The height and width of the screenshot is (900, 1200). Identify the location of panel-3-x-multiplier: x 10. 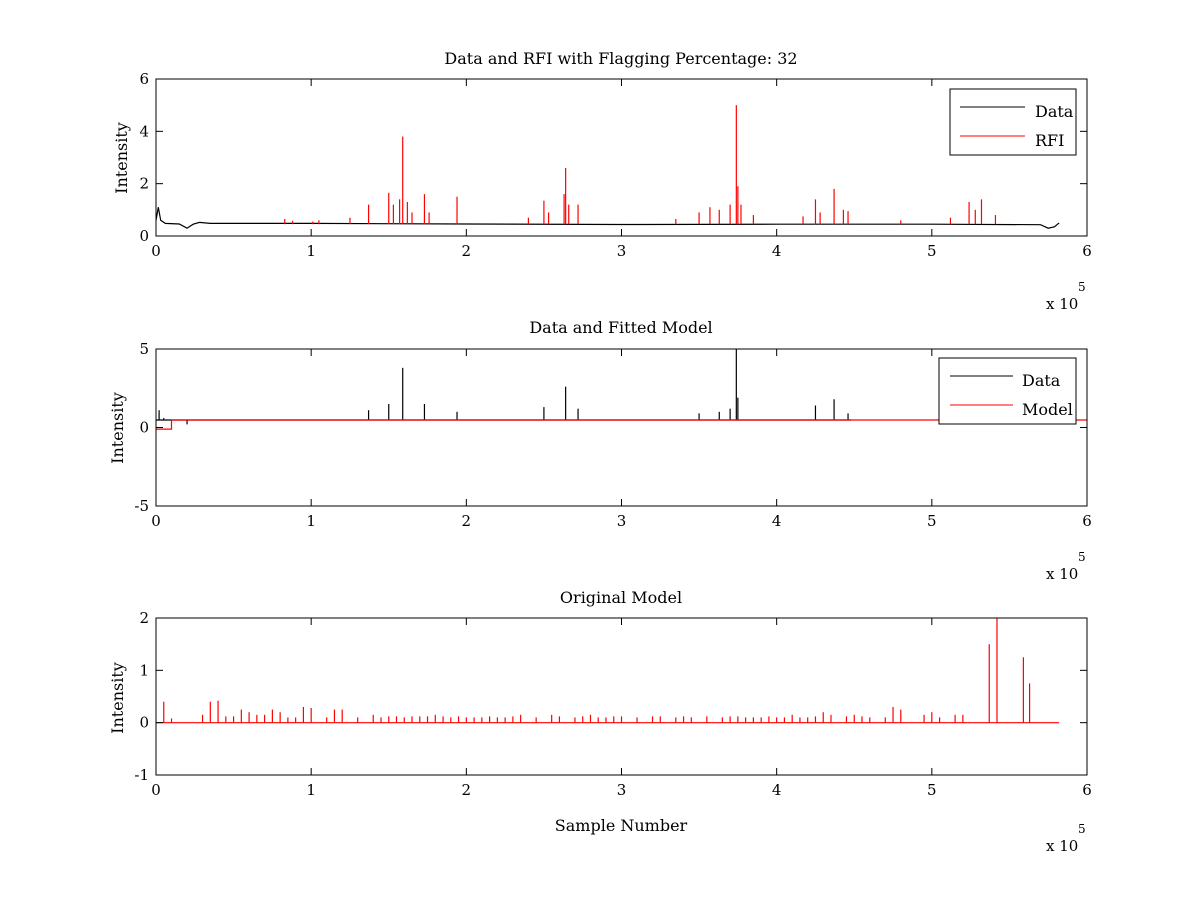
(1062, 846).